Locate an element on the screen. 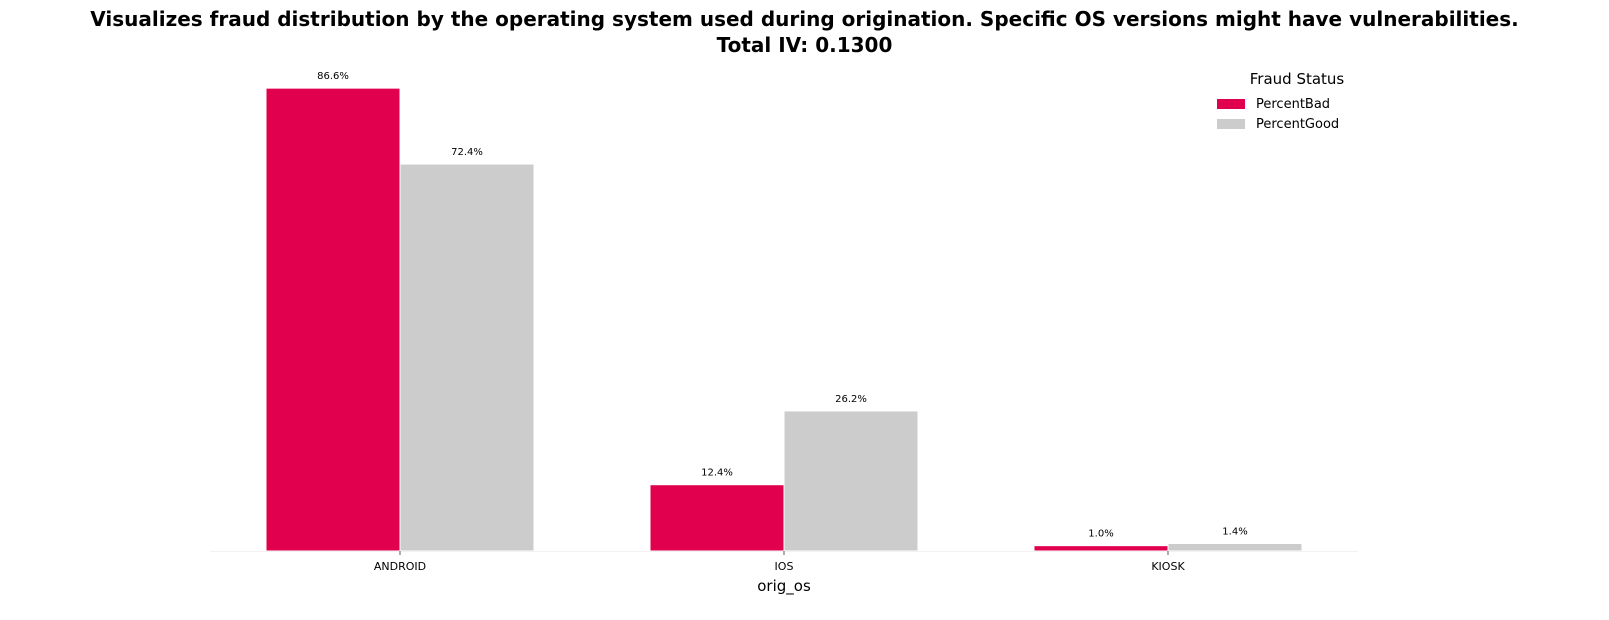 The width and height of the screenshot is (1609, 620). bar-percentbad-kiosk is located at coordinates (1101, 548).